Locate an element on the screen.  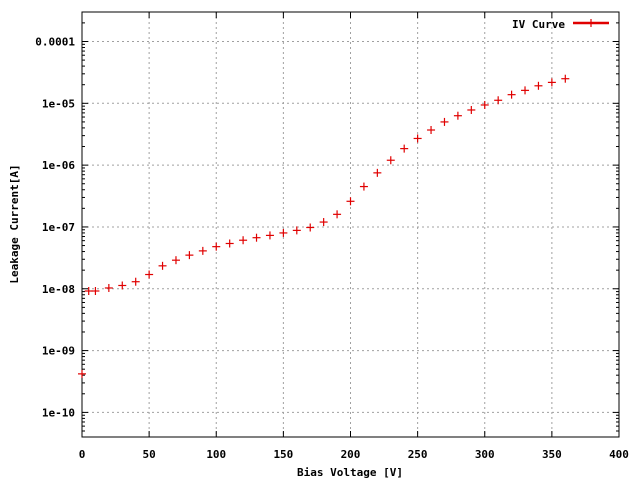
x-axis-label: Bias Voltage [V] is located at coordinates (350, 472).